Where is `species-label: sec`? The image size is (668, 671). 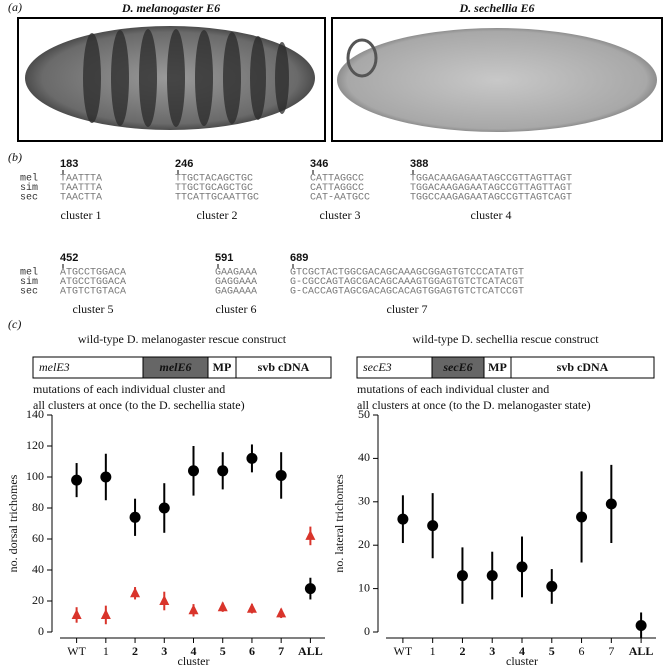
species-label: sec is located at coordinates (29, 198).